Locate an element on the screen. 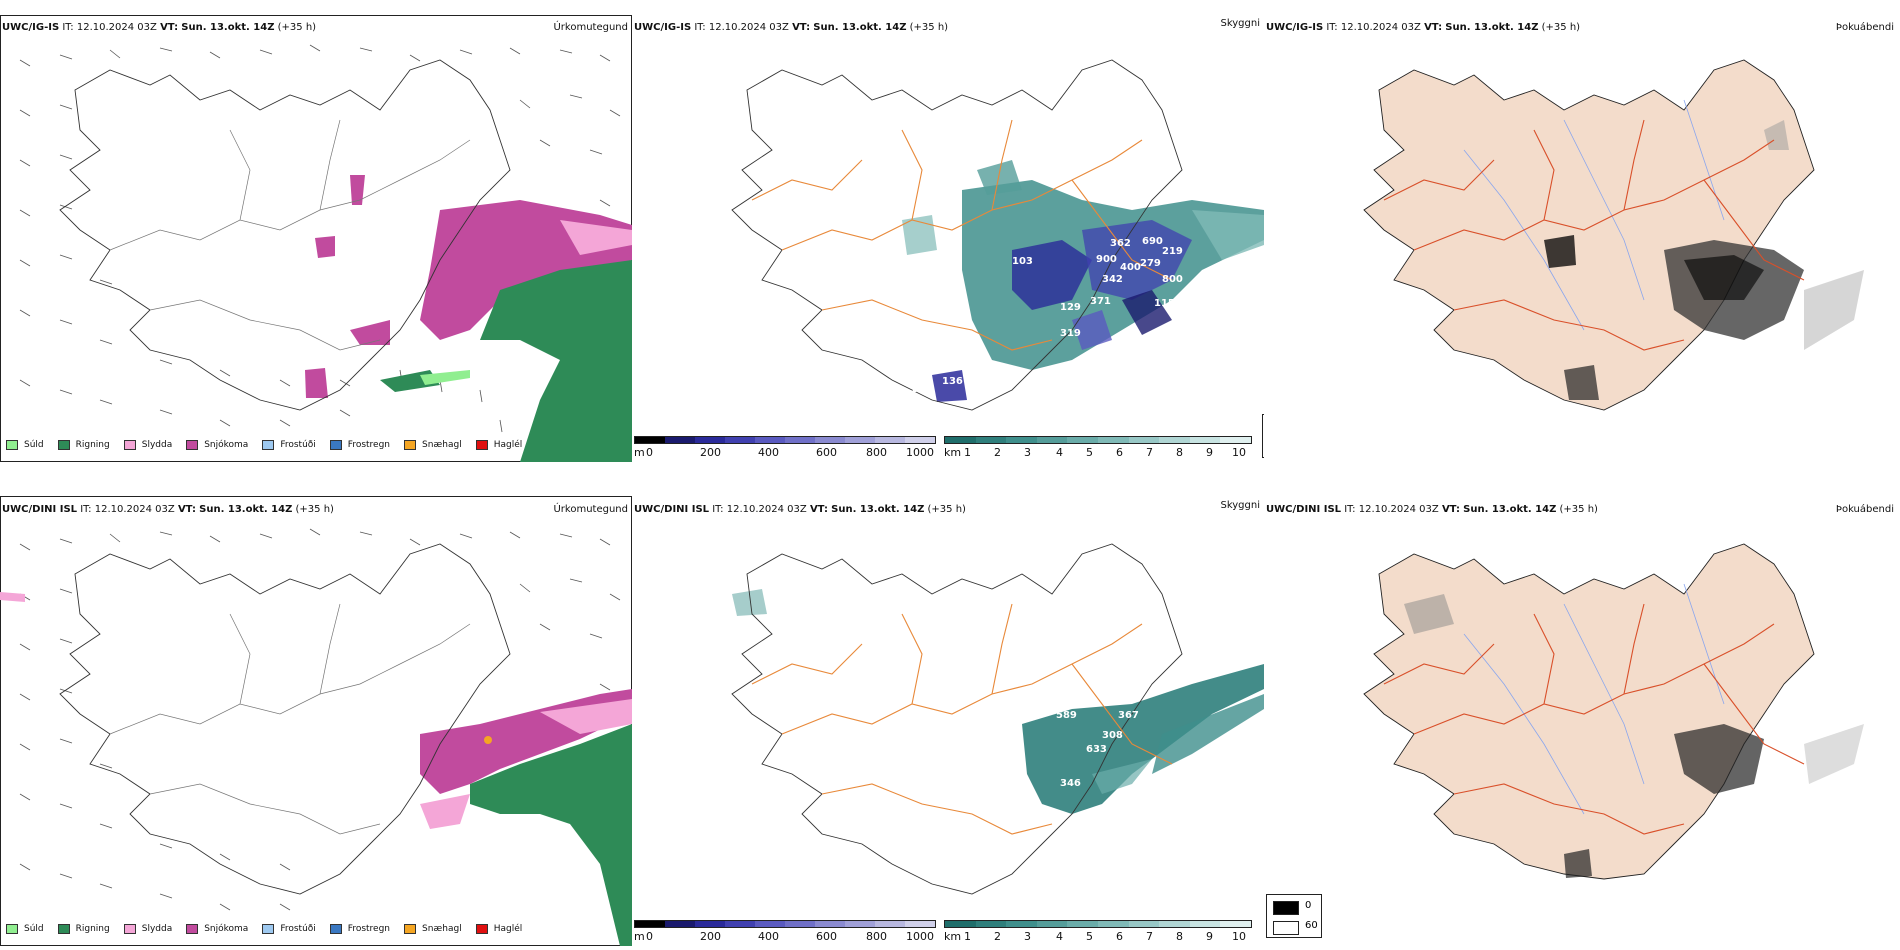 The image size is (1900, 950). ceiling-label: 589 is located at coordinates (1066, 715).